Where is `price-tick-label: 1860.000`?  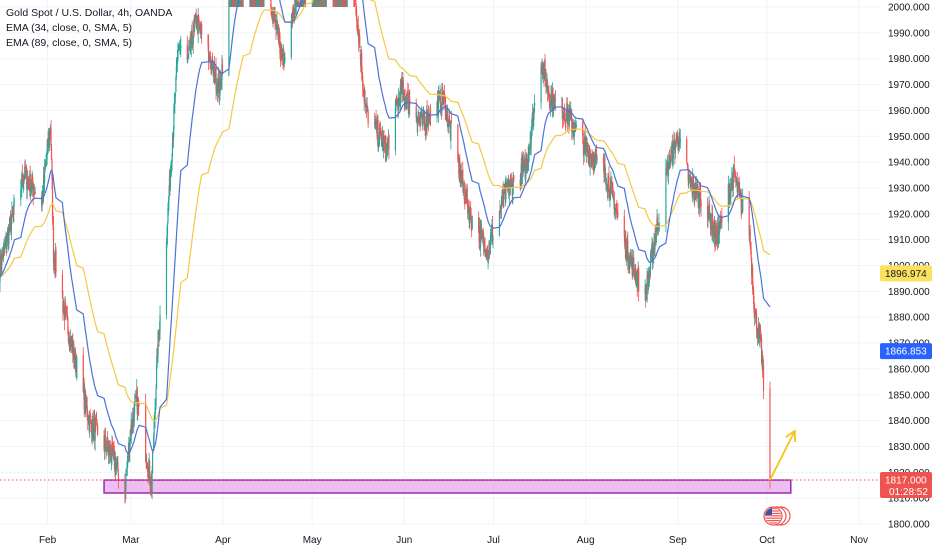 price-tick-label: 1860.000 is located at coordinates (909, 369).